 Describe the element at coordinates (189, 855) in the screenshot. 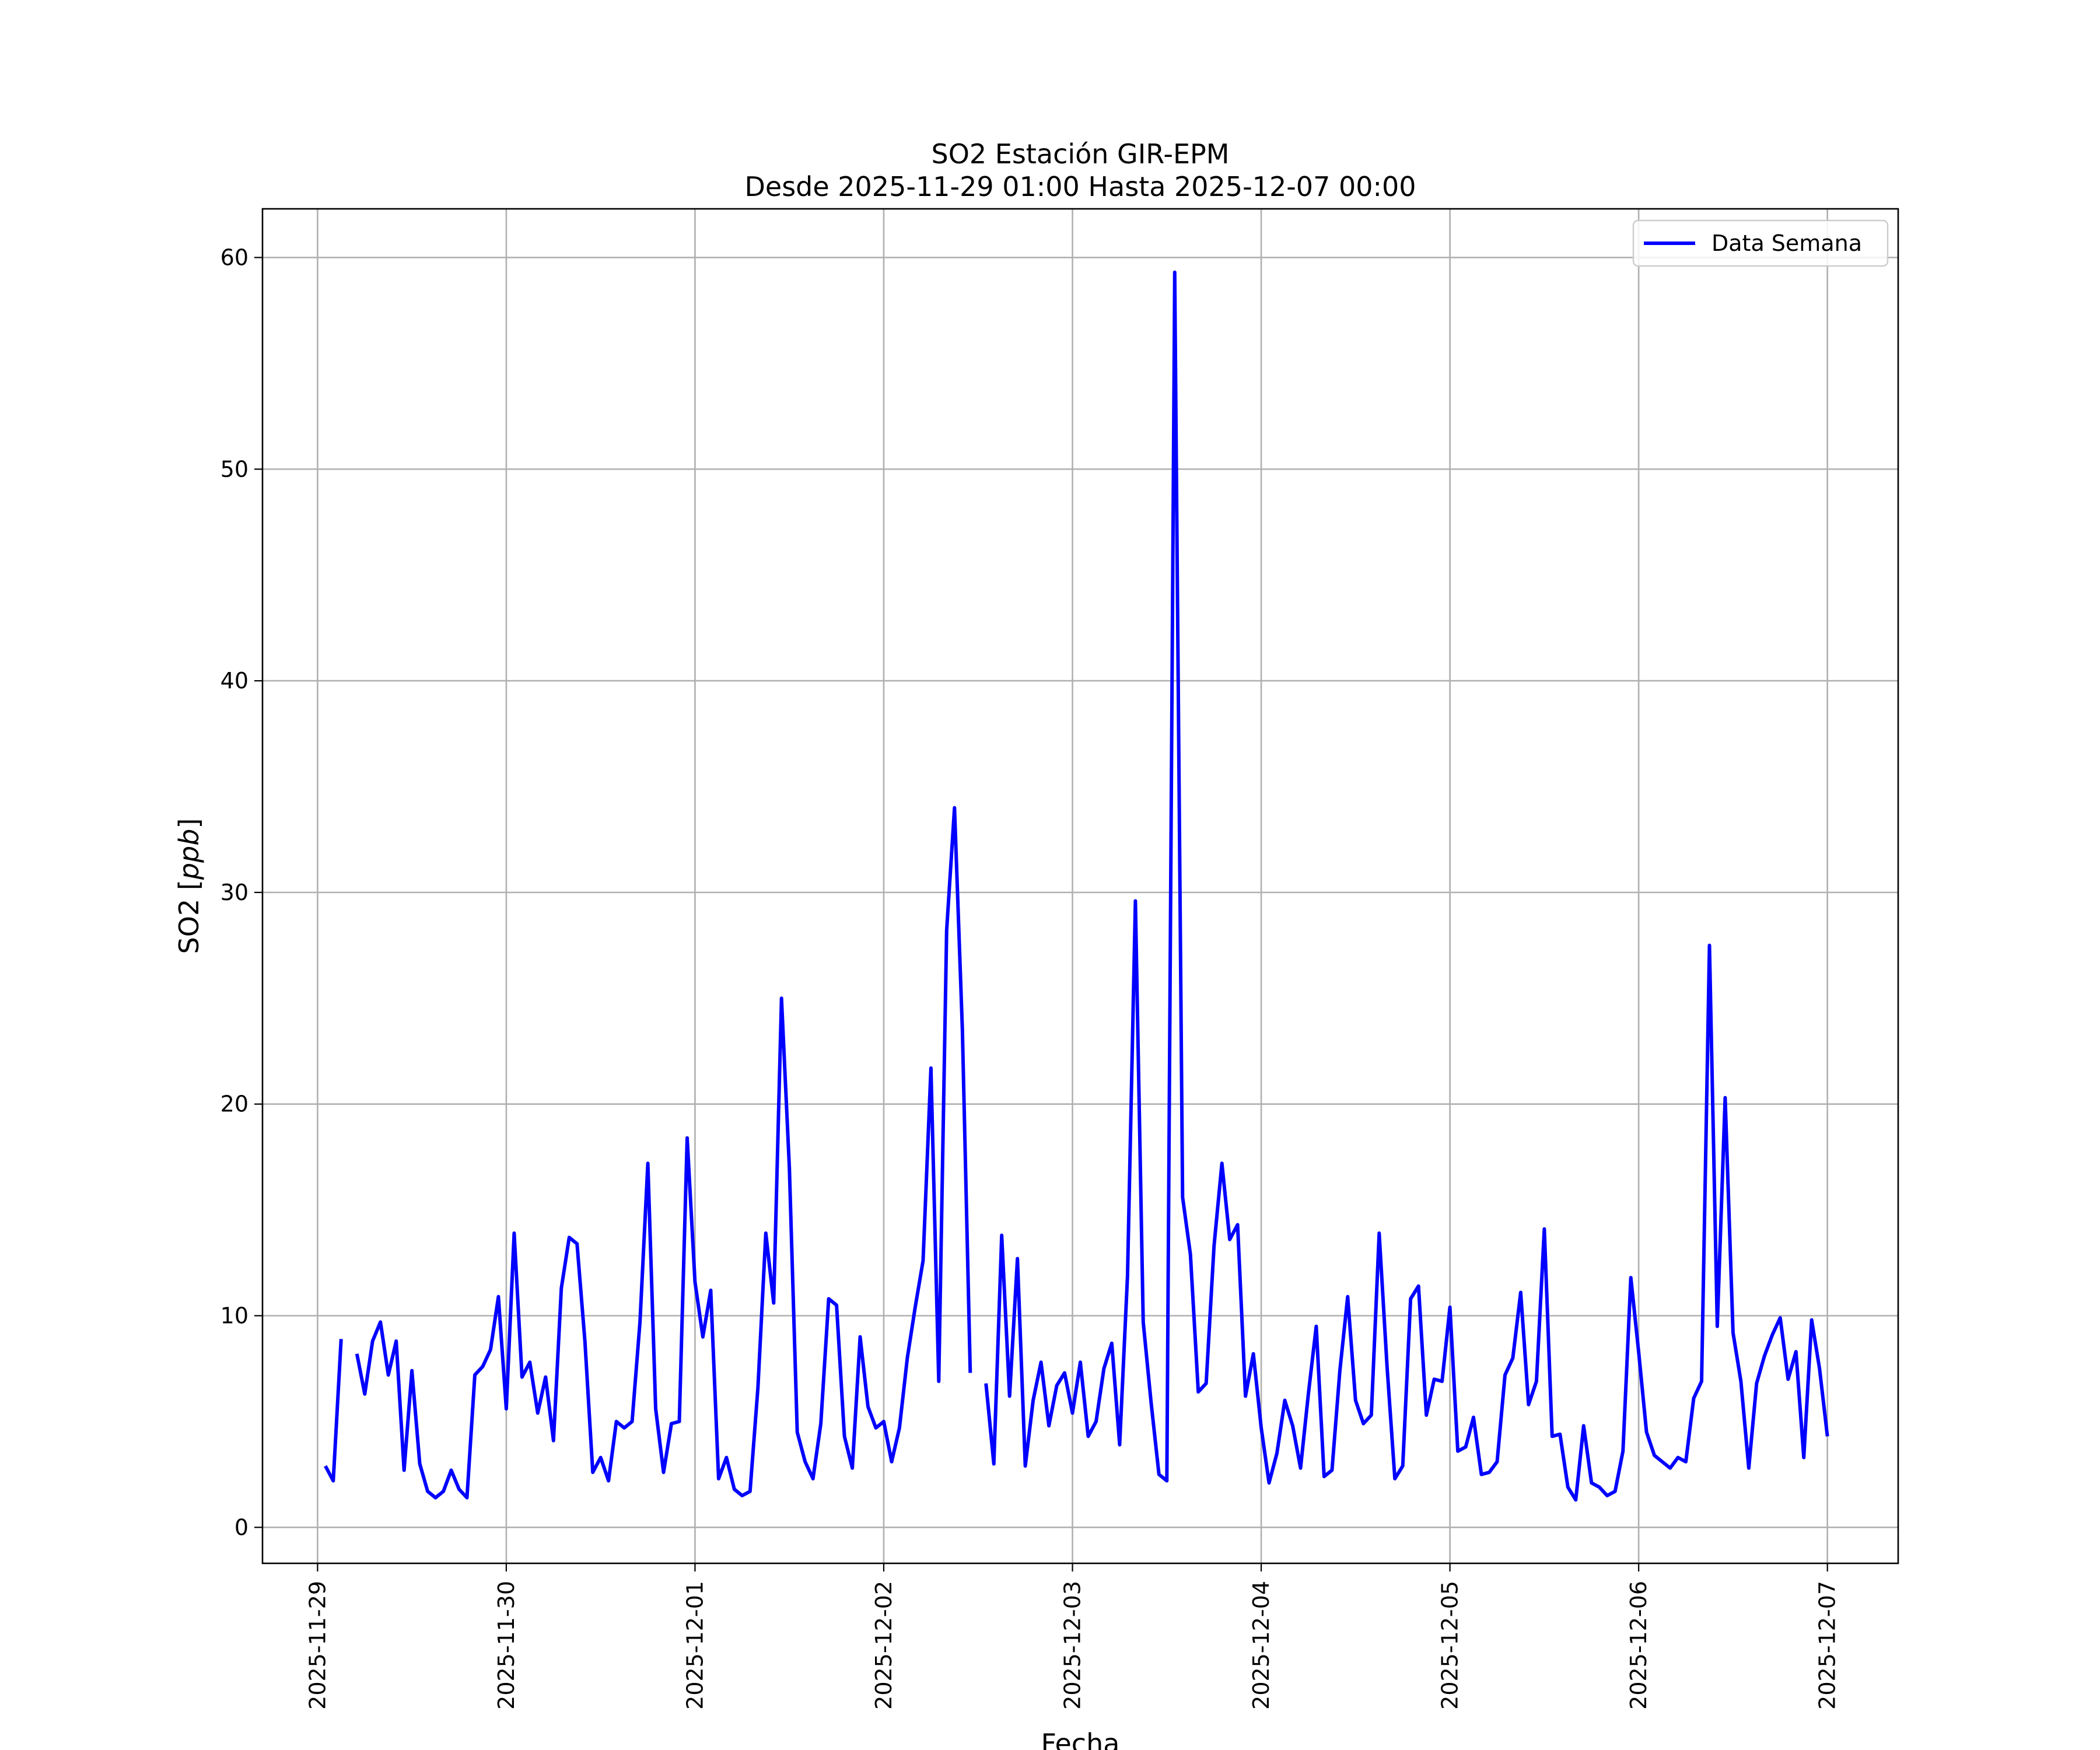

I see `y-axis-label-unit: ppb` at that location.